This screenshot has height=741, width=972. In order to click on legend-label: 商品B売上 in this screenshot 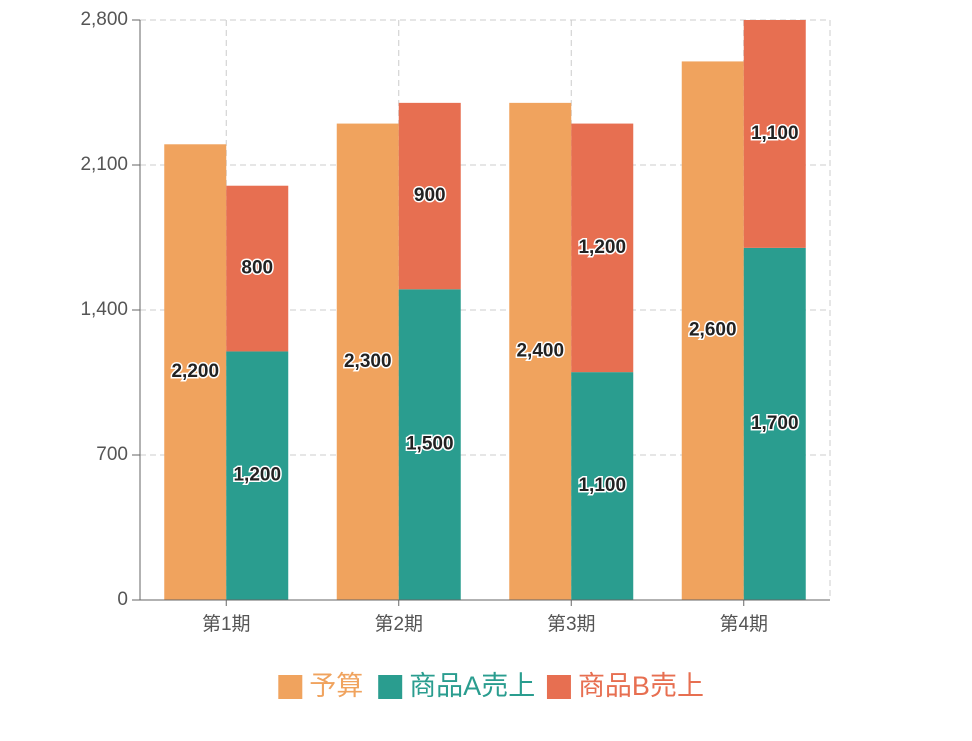, I will do `click(641, 686)`.